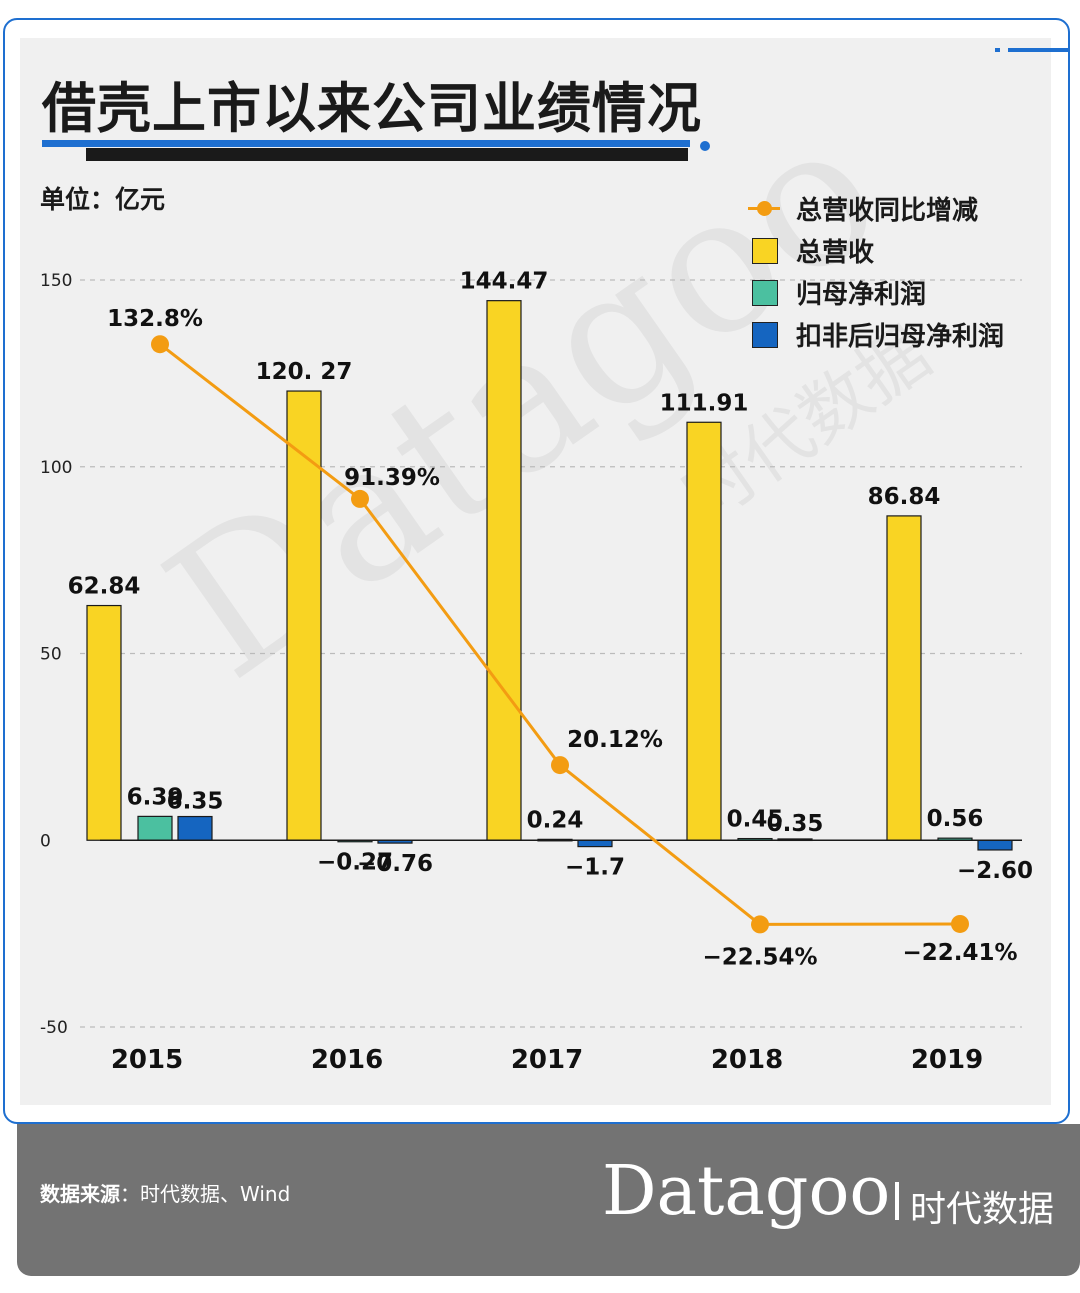  Describe the element at coordinates (705, 146) in the screenshot. I see `title-dot` at that location.